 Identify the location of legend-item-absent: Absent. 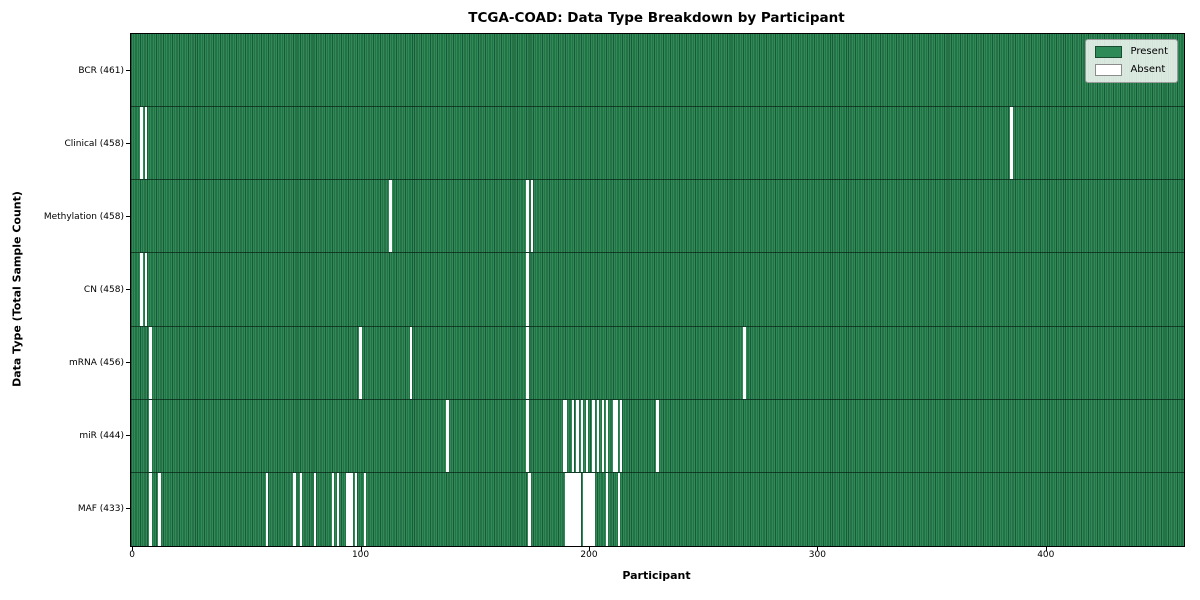
(1131, 70).